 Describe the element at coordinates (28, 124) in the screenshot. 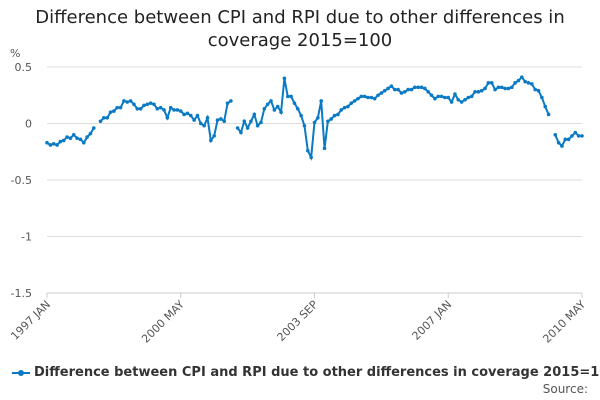

I see `y-tick-label: 0` at that location.